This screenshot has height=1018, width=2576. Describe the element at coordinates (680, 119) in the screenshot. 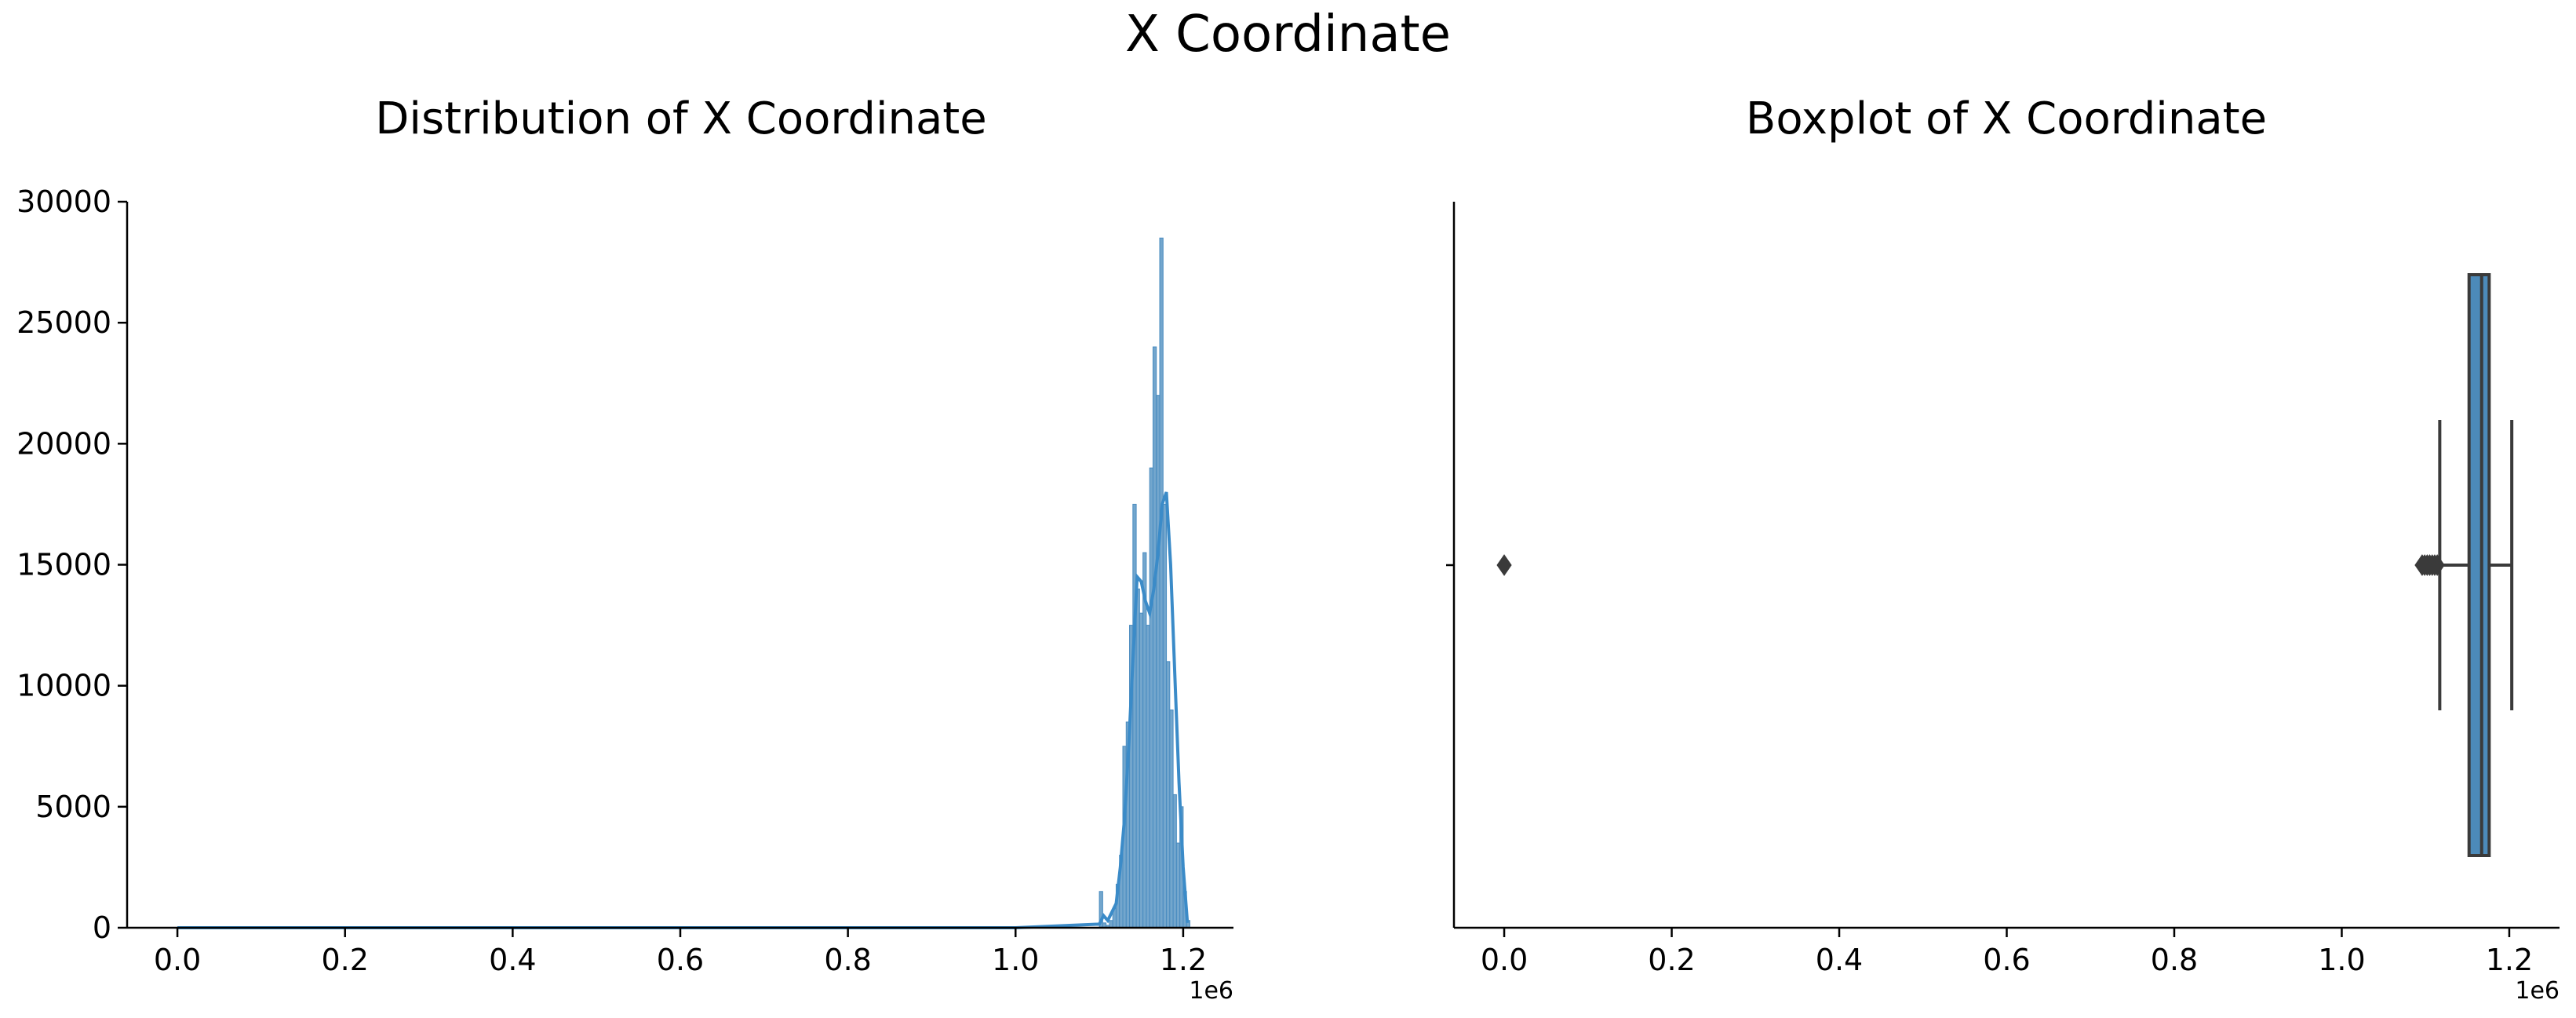

I see `histogram-title: Distribution of X Coordinate` at that location.